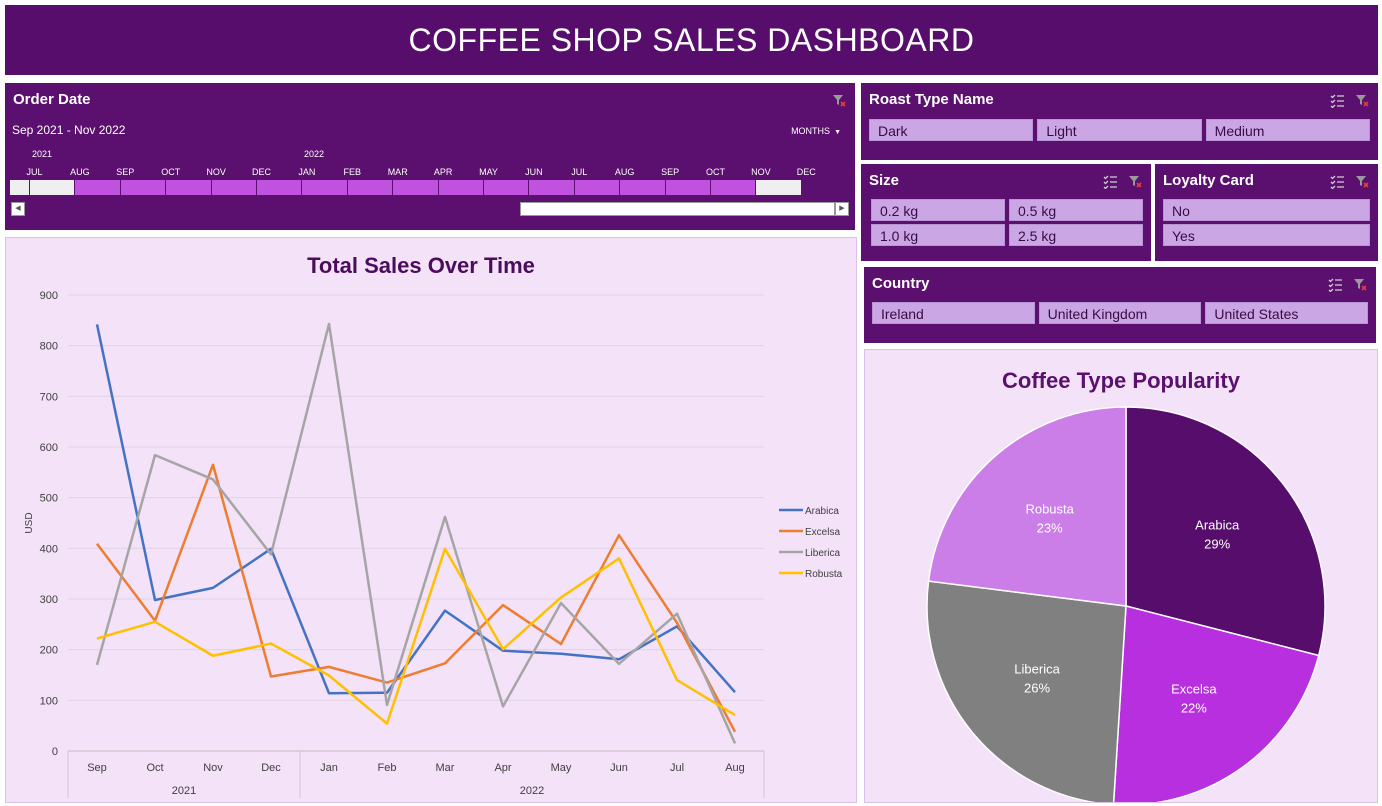 This screenshot has height=806, width=1382. Describe the element at coordinates (1119, 130) in the screenshot. I see `roast-option-light: Light` at that location.